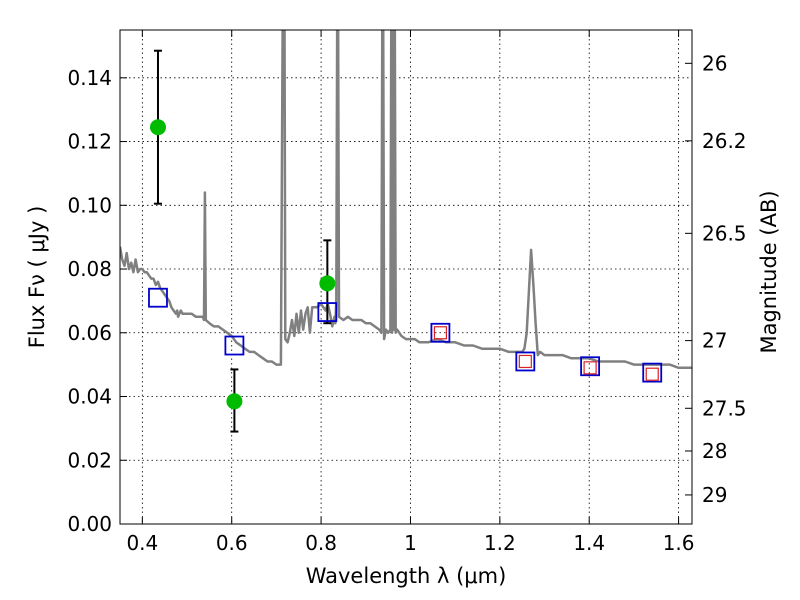 This screenshot has height=600, width=800. Describe the element at coordinates (89, 78) in the screenshot. I see `y-tick-label: 0.14` at that location.